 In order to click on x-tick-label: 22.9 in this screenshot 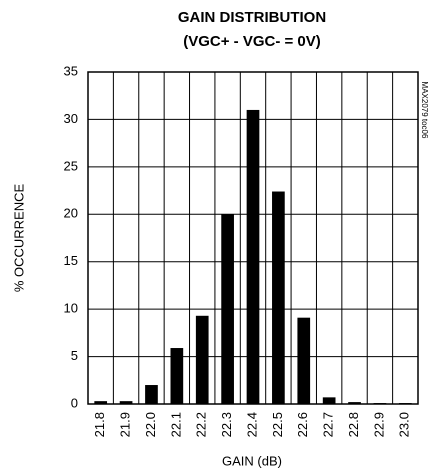, I will do `click(378, 424)`.